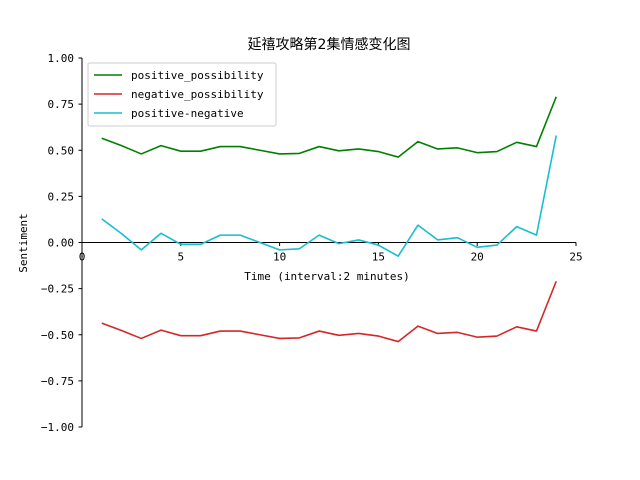 The width and height of the screenshot is (640, 480). Describe the element at coordinates (477, 257) in the screenshot. I see `x-tick-label: 20` at that location.